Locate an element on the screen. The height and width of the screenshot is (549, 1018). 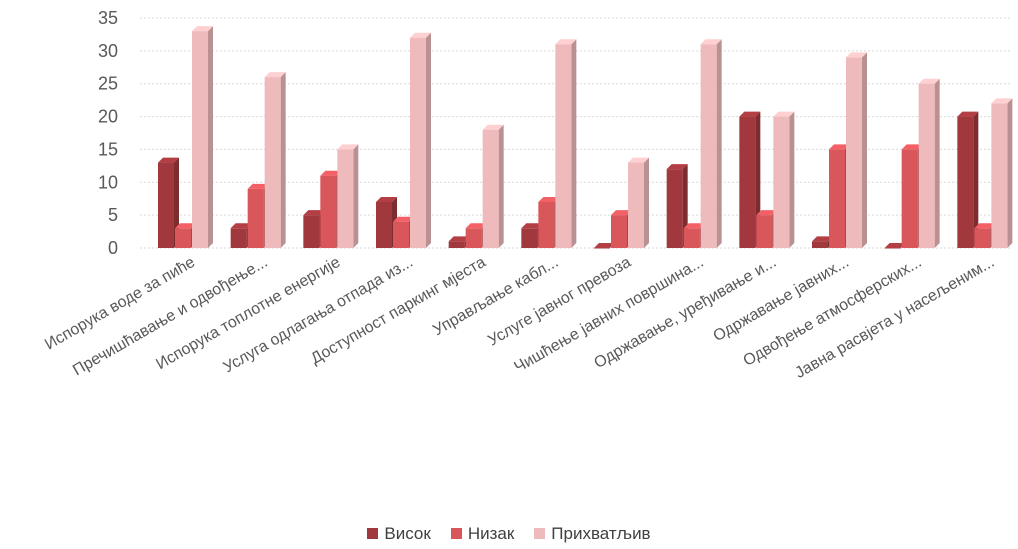
legend-item: Низак is located at coordinates (482, 534).